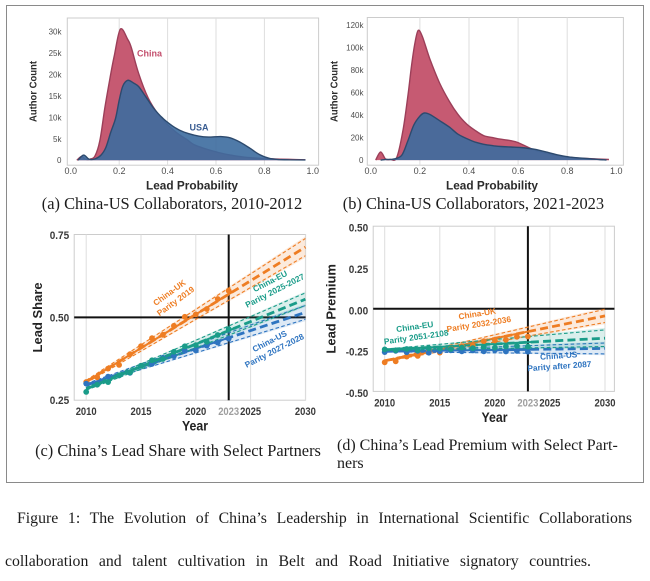 This screenshot has width=650, height=581. What do you see at coordinates (358, 70) in the screenshot?
I see `svg-text: 80k` at bounding box center [358, 70].